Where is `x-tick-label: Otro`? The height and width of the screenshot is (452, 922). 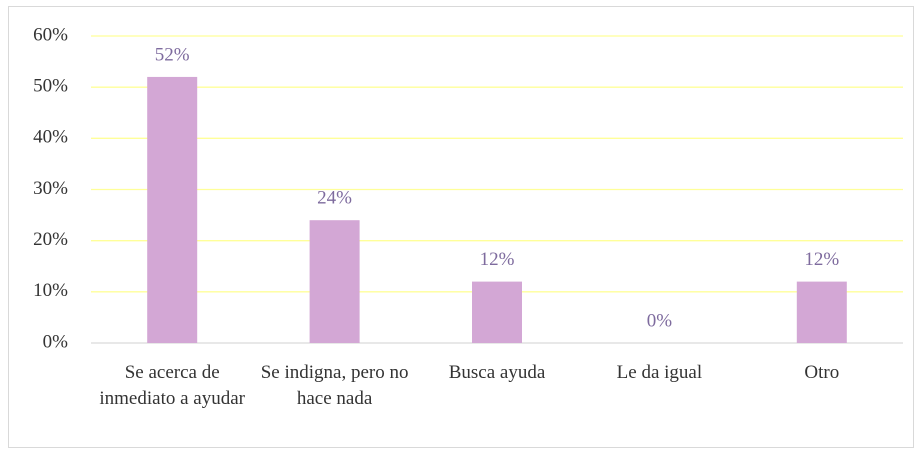
x-tick-label: Otro is located at coordinates (822, 372).